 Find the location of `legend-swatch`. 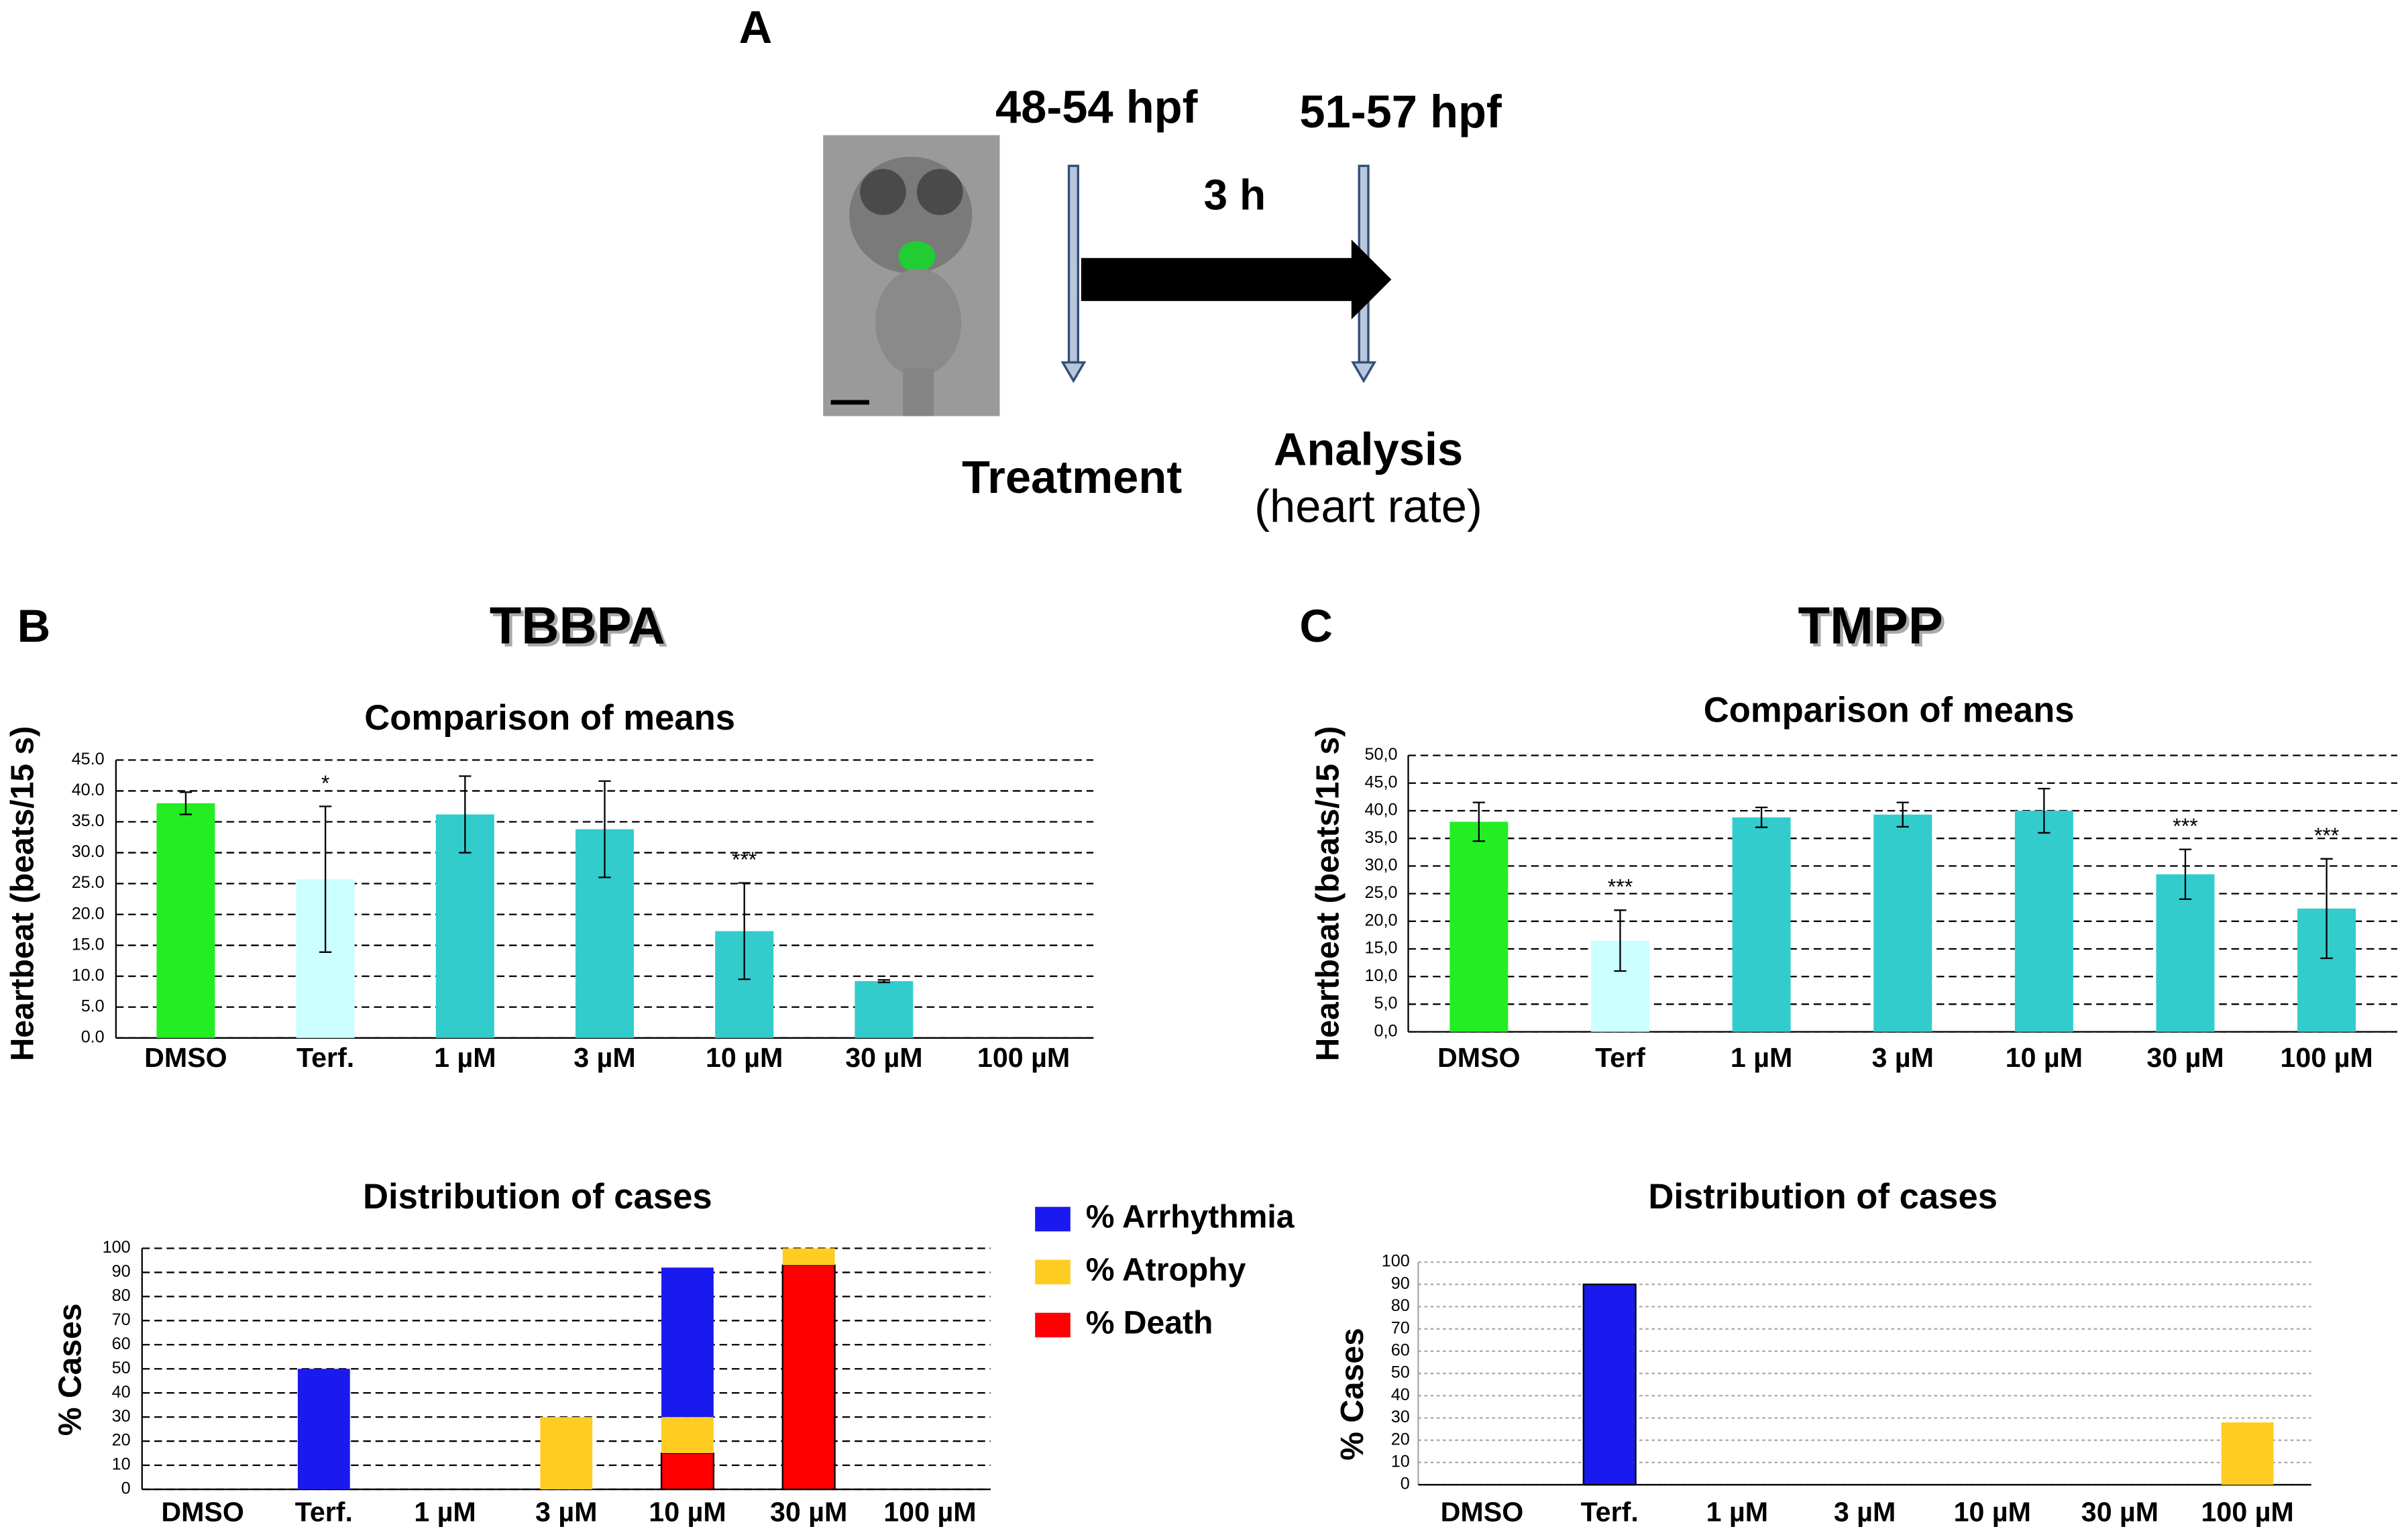

legend-swatch is located at coordinates (1053, 1219).